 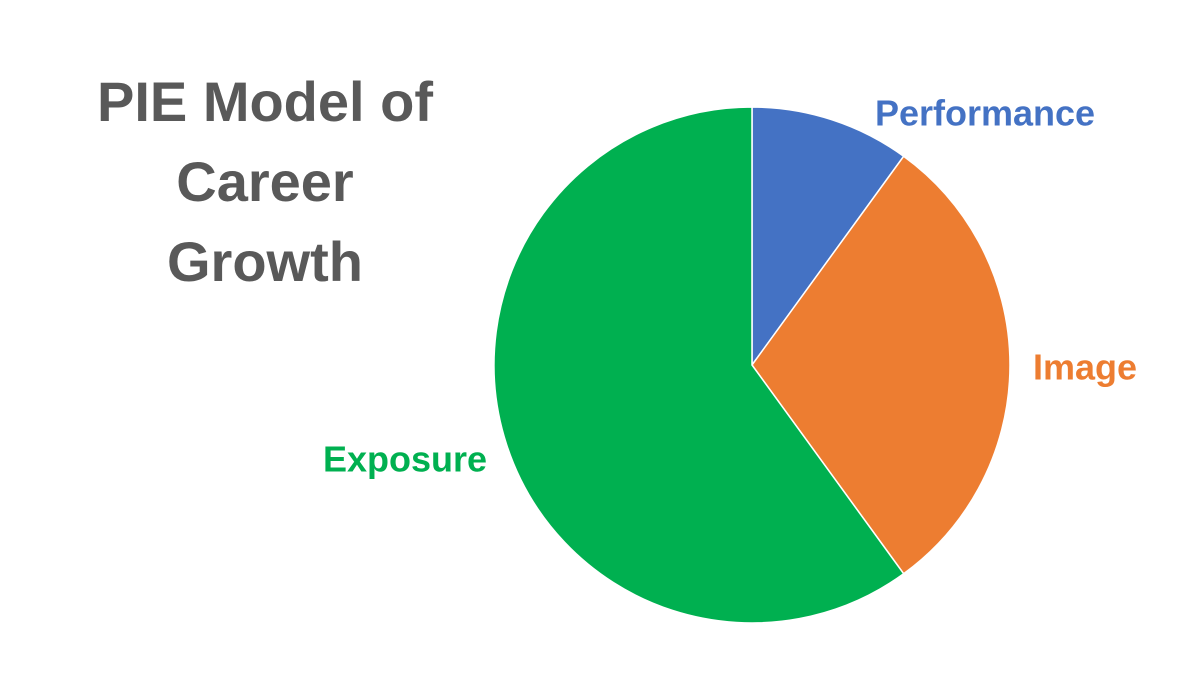 What do you see at coordinates (1085, 367) in the screenshot?
I see `slice-label: Image` at bounding box center [1085, 367].